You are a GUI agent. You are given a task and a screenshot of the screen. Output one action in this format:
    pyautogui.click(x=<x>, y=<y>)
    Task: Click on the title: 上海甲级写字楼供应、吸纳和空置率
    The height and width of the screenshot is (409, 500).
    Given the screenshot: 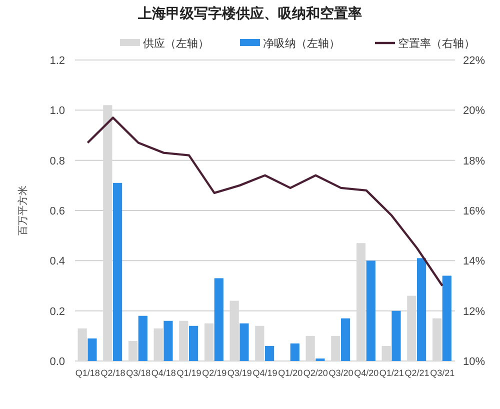 What is the action you would take?
    pyautogui.click(x=250, y=13)
    